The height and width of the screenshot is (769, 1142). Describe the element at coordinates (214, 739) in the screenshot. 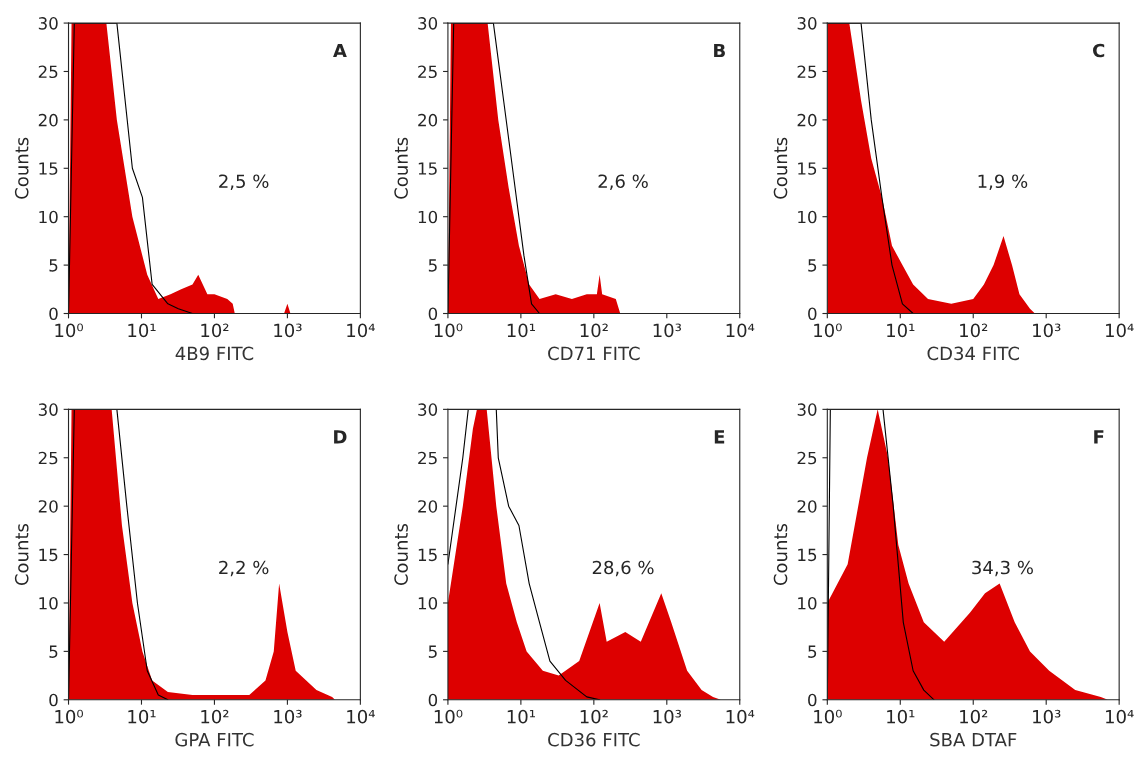

I see `x-axis-title: GPA FITC` at that location.